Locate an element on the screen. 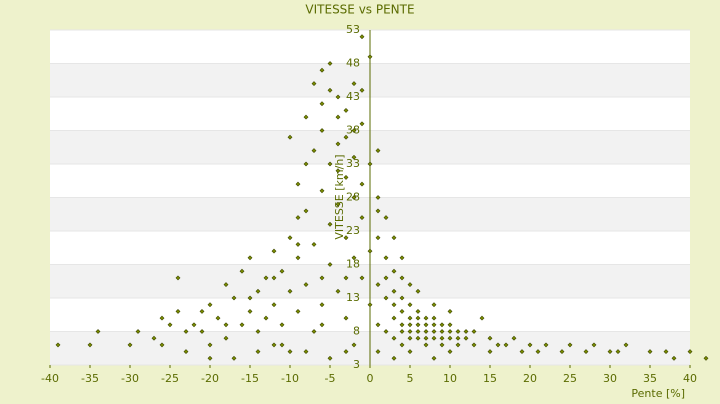 The image size is (720, 404). x-tick-label: 15 is located at coordinates (490, 378).